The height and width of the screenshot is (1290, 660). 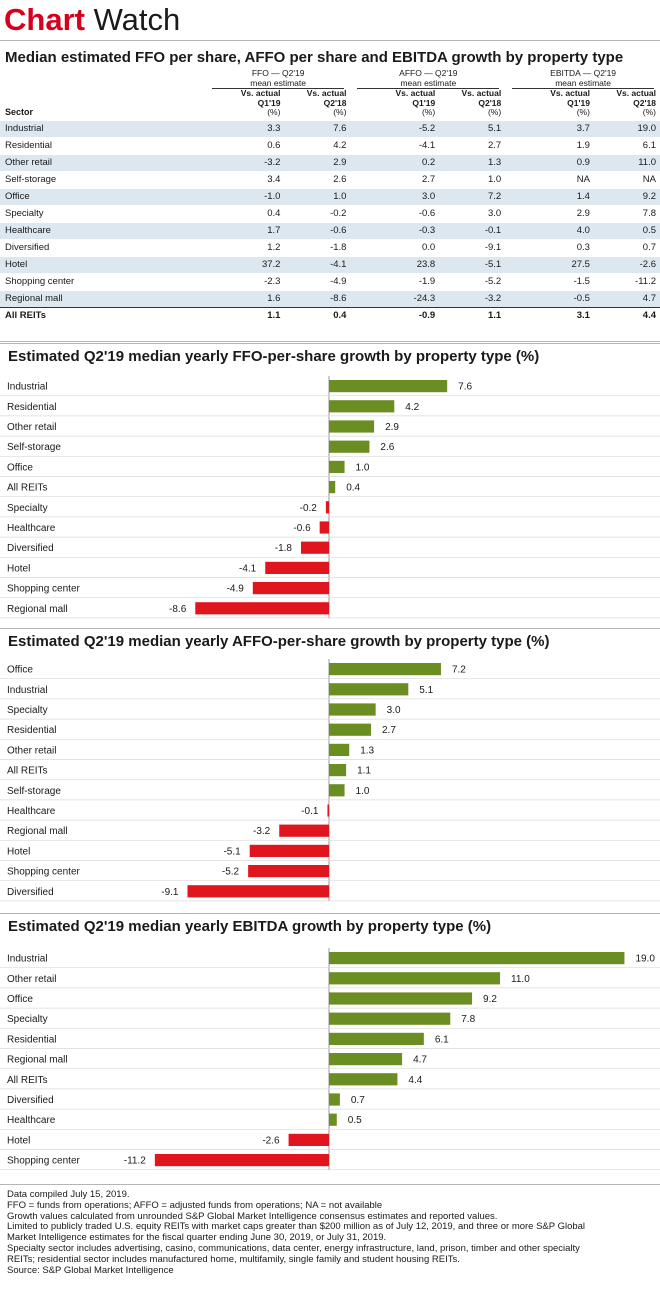 What do you see at coordinates (395, 281) in the screenshot?
I see `value-cell: -1.9` at bounding box center [395, 281].